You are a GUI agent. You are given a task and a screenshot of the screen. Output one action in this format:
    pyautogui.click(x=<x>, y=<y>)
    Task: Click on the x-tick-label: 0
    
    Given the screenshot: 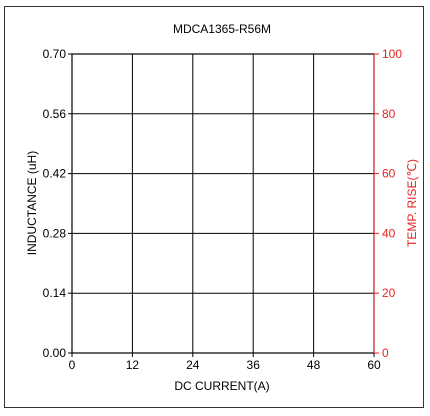 What is the action you would take?
    pyautogui.click(x=72, y=365)
    